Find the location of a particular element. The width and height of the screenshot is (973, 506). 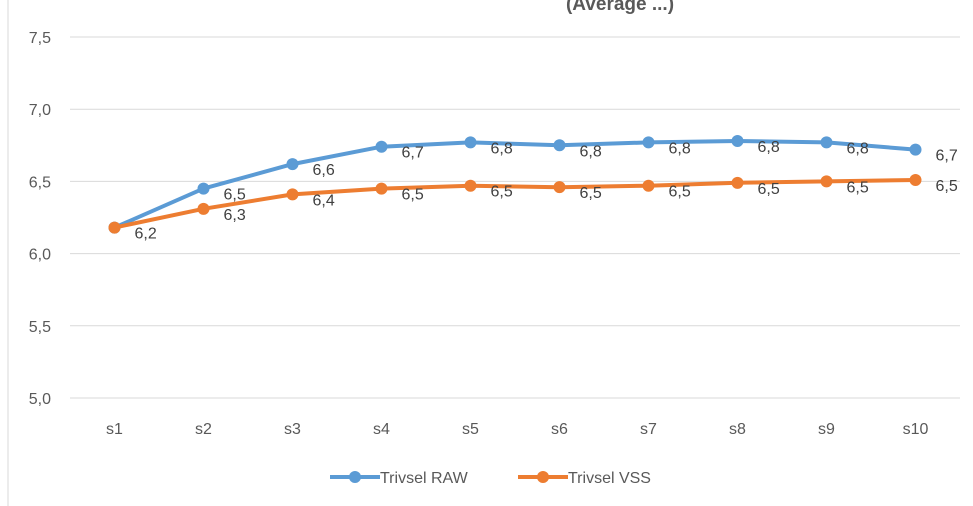

y-tick-label: 6,5 is located at coordinates (40, 182).